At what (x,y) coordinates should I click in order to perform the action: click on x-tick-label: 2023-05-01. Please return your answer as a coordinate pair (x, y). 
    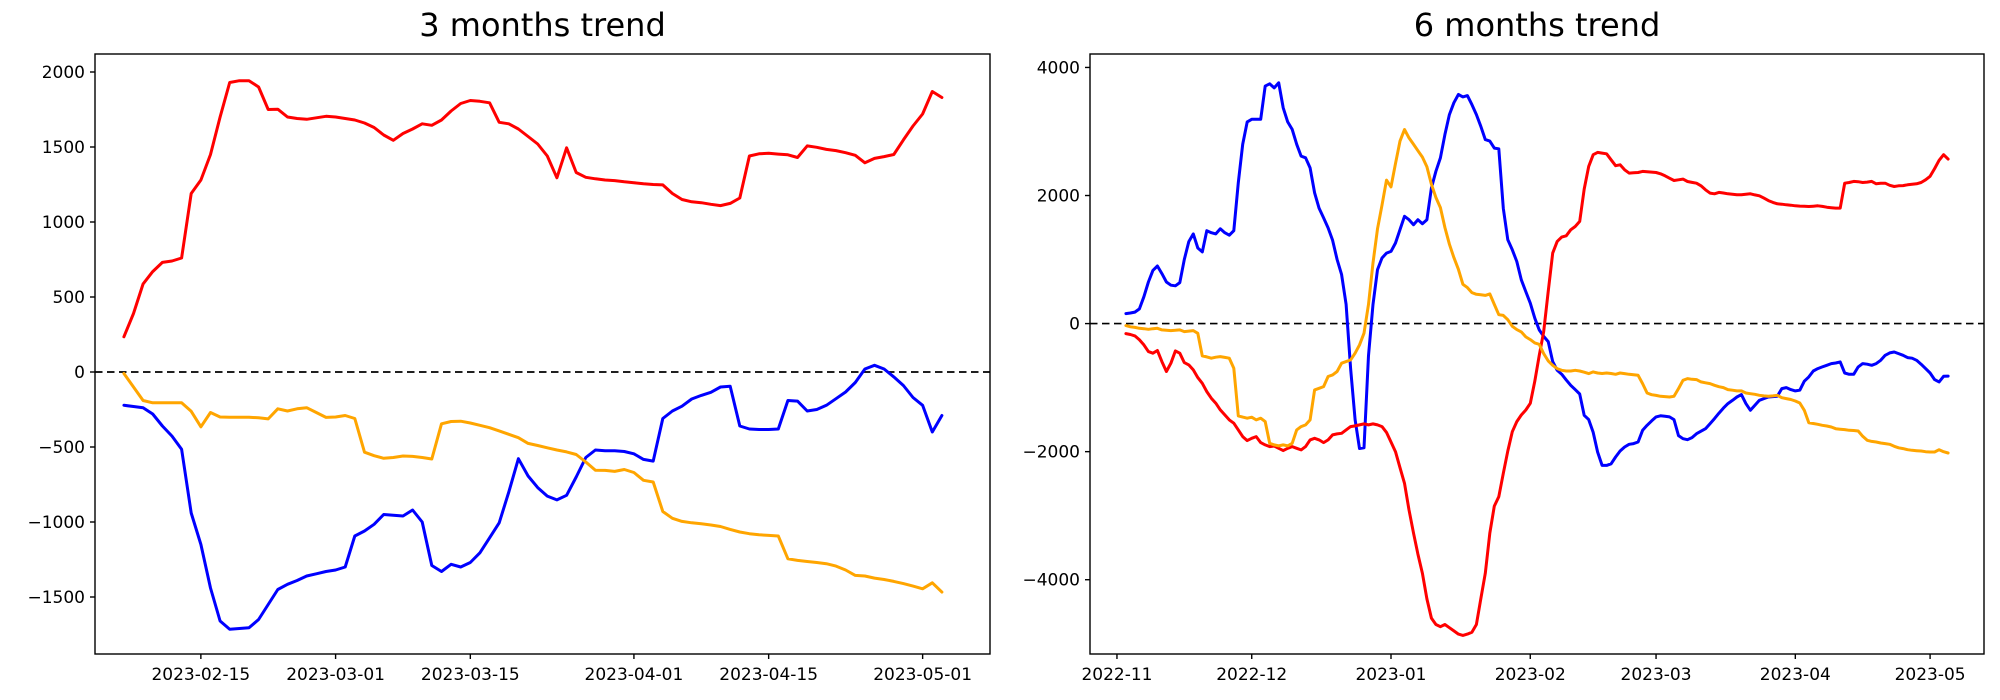
    Looking at the image, I should click on (922, 675).